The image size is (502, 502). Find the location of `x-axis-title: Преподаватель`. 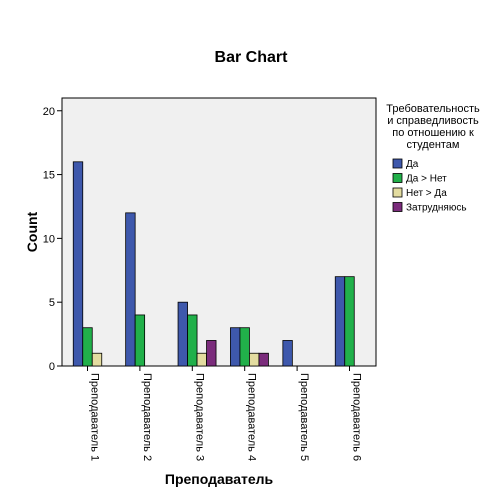

x-axis-title: Преподаватель is located at coordinates (219, 479).